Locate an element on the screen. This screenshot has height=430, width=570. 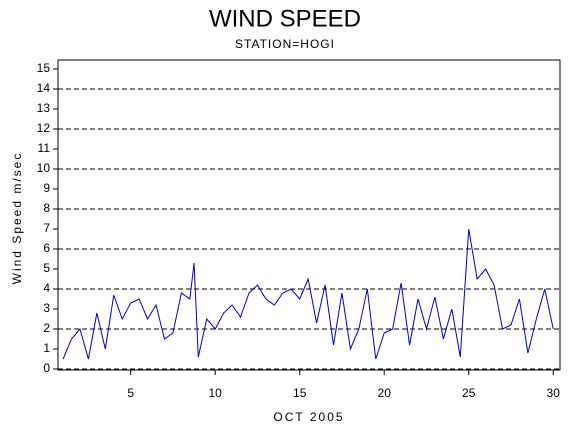
y-tick-label: 13 is located at coordinates (44, 108).